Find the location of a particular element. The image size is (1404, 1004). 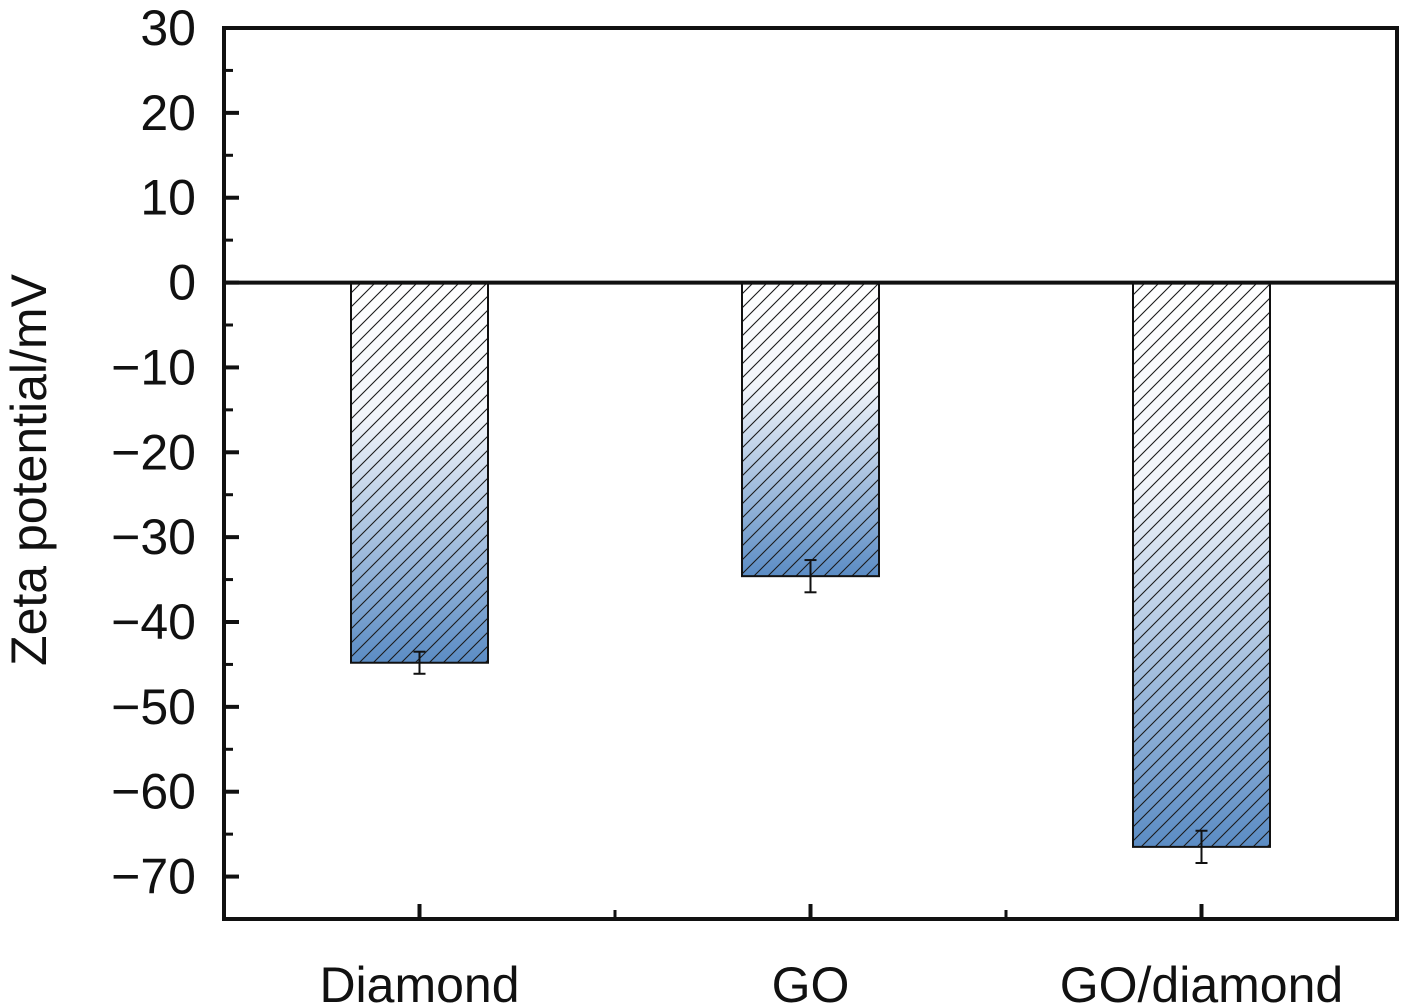

y-tick-label: 0 is located at coordinates (182, 283).